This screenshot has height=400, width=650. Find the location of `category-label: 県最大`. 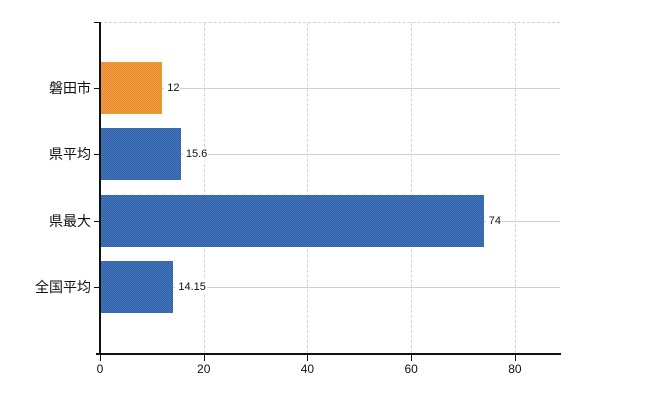

category-label: 県最大 is located at coordinates (70, 220).